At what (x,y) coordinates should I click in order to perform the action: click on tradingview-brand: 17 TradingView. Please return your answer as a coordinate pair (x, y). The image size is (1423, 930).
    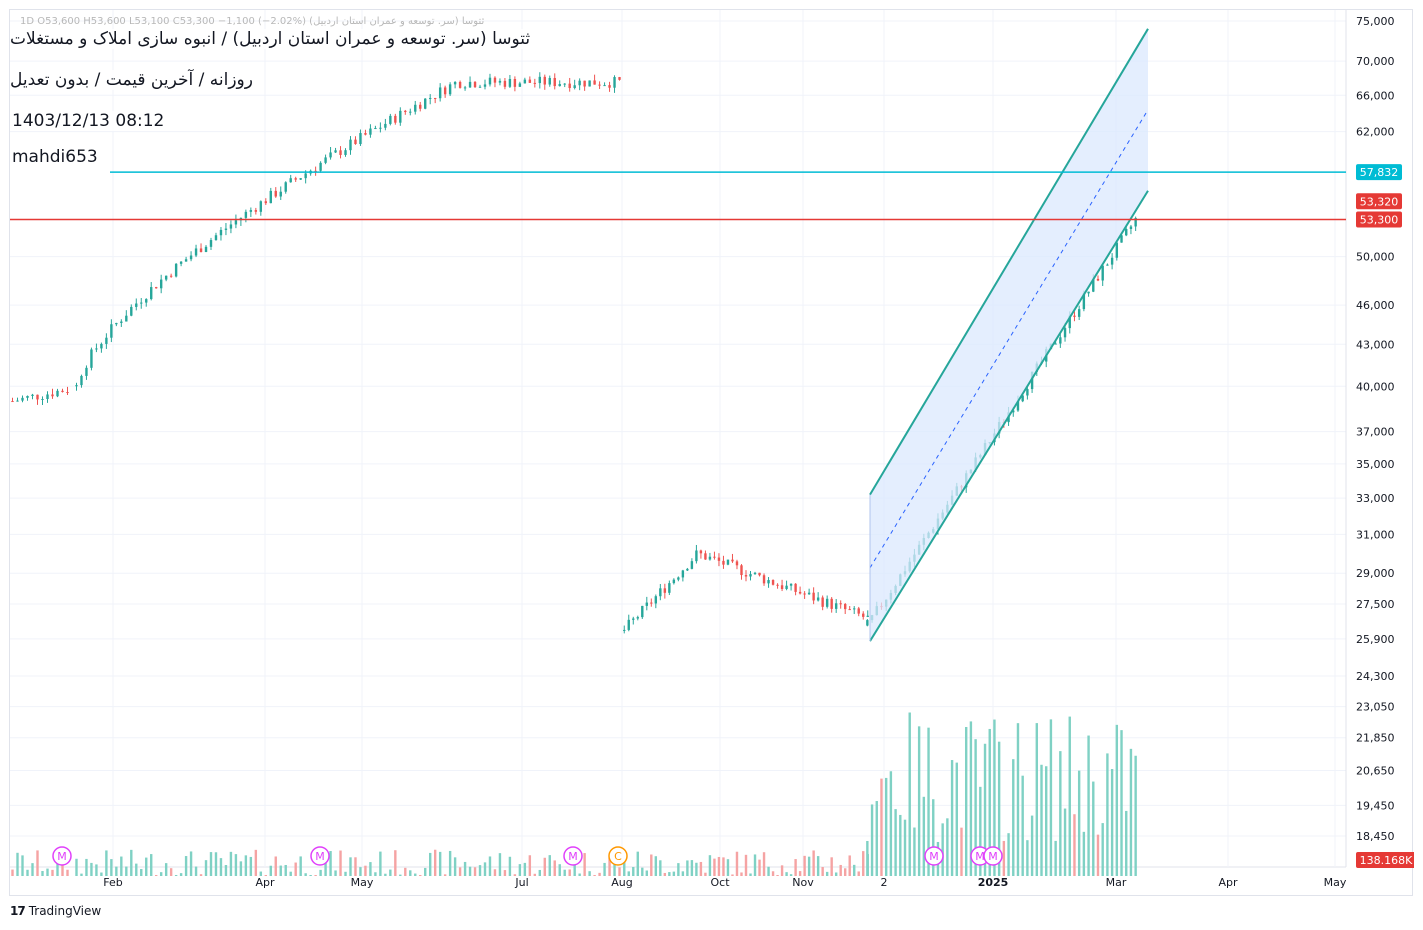
    Looking at the image, I should click on (55, 911).